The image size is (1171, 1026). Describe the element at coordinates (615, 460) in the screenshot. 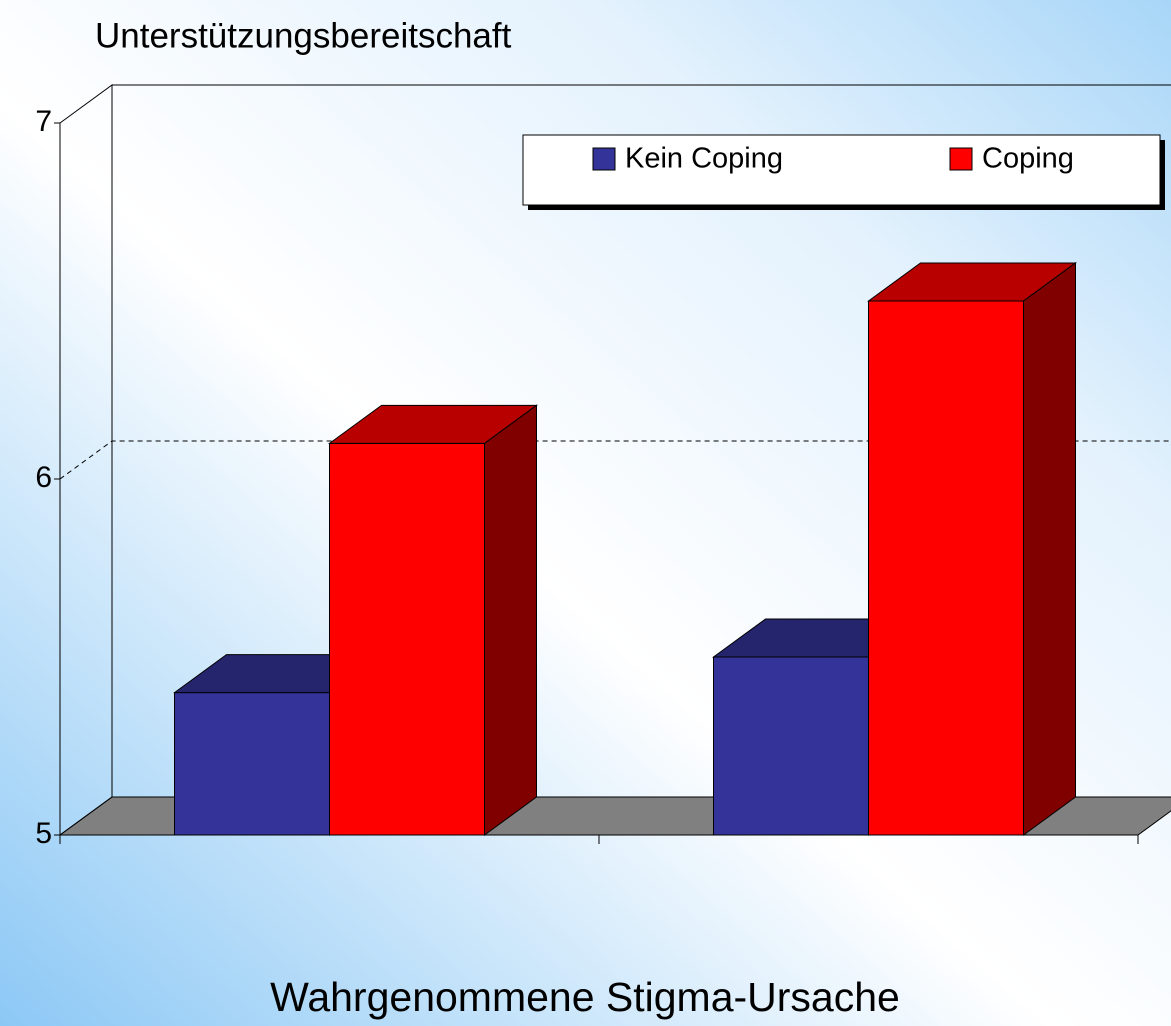

I see `grid-line` at that location.